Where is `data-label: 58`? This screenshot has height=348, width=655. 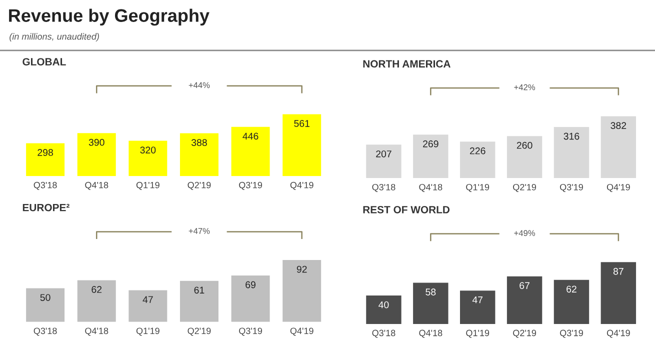
data-label: 58 is located at coordinates (431, 292).